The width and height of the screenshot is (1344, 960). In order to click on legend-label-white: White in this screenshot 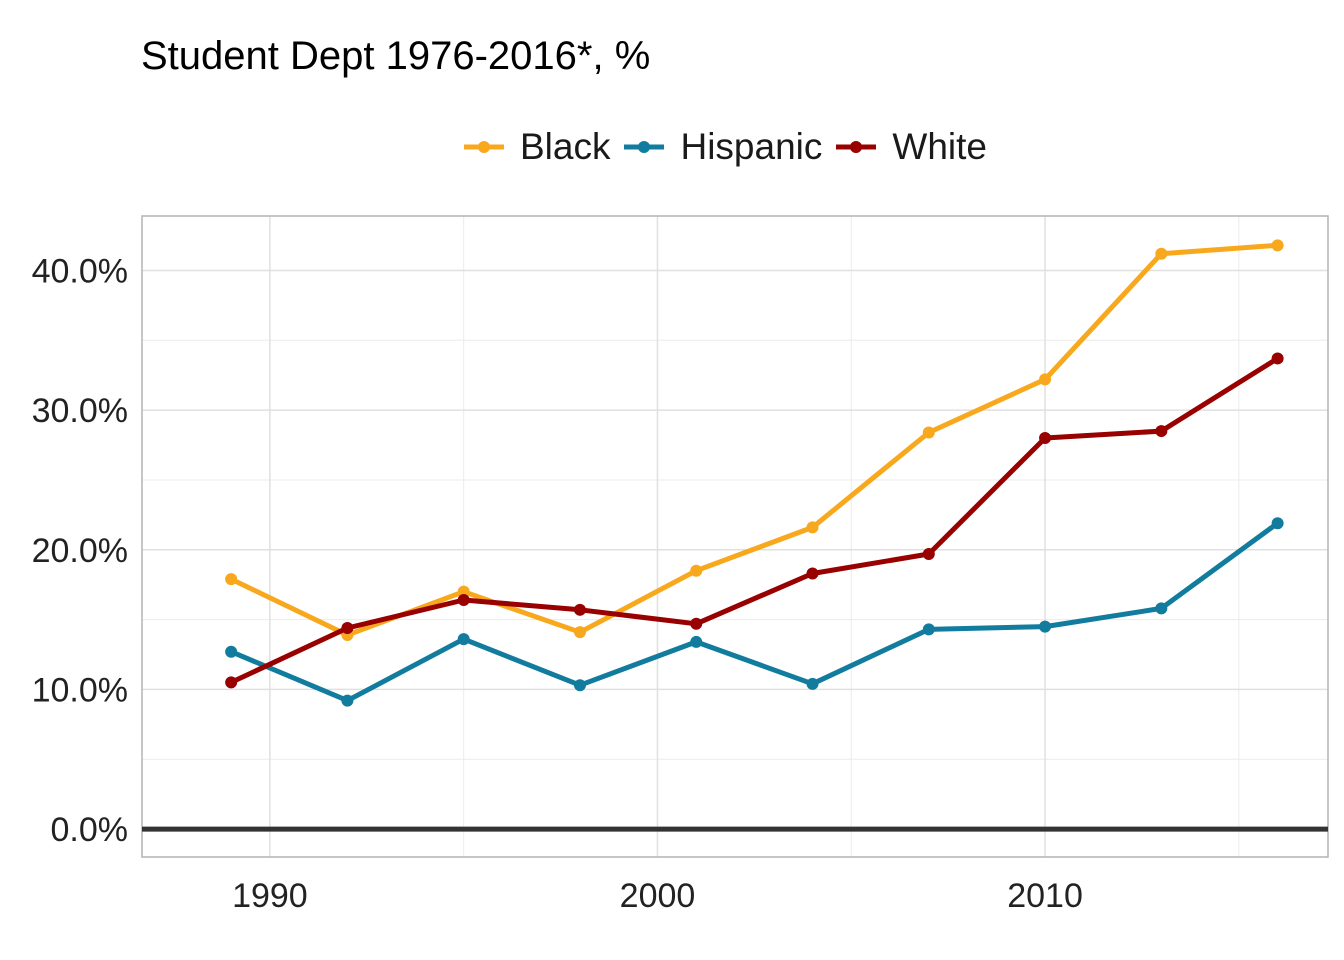, I will do `click(939, 146)`.